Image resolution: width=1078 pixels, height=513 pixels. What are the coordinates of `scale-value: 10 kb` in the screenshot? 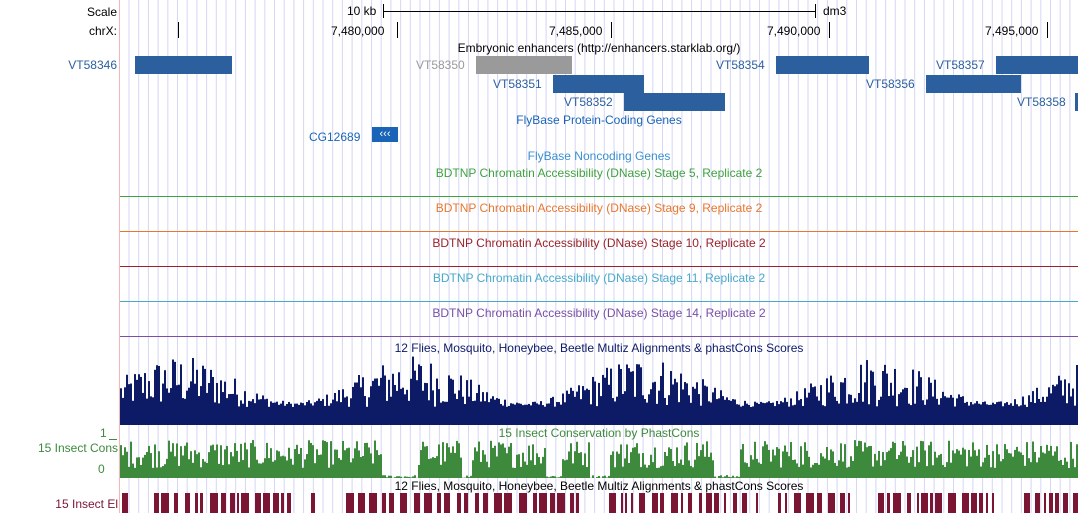 It's located at (362, 11).